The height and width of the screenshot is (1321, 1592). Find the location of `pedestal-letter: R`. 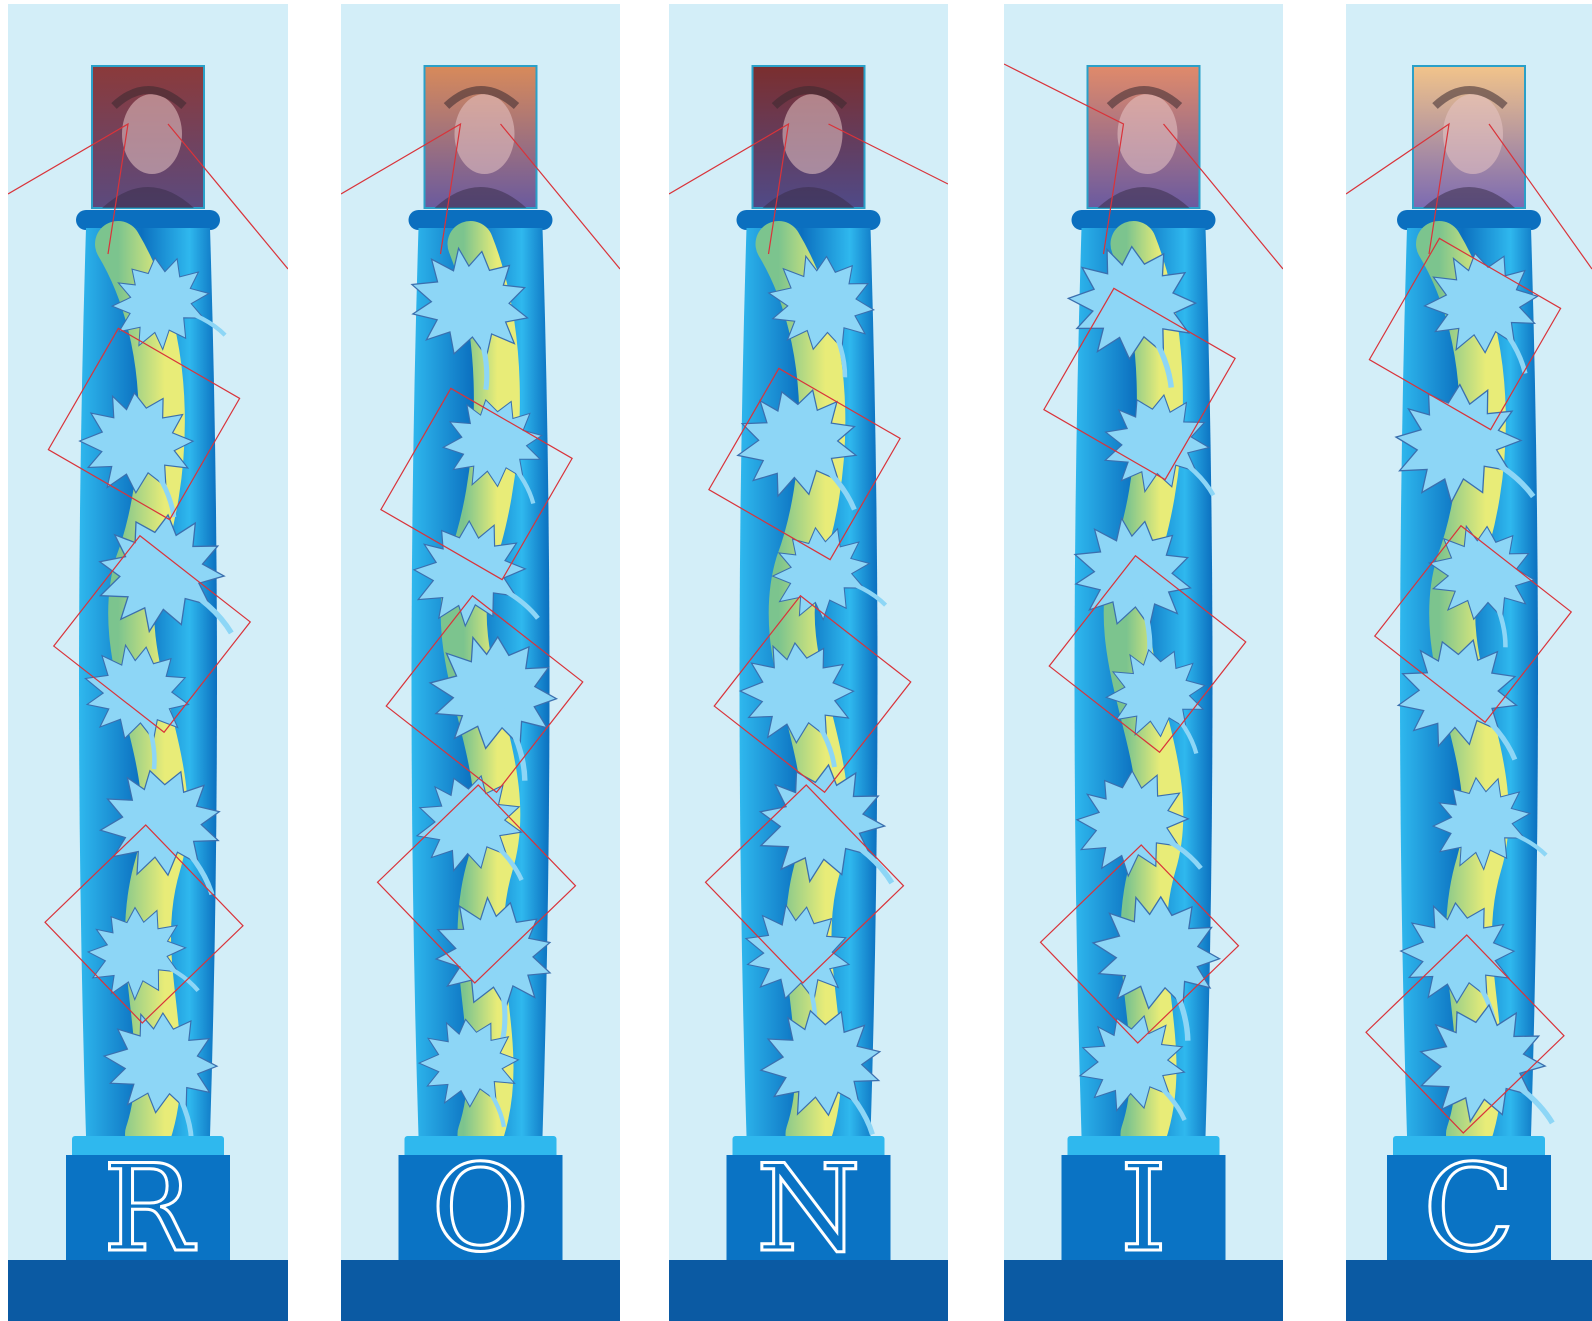

pedestal-letter: R is located at coordinates (150, 1209).